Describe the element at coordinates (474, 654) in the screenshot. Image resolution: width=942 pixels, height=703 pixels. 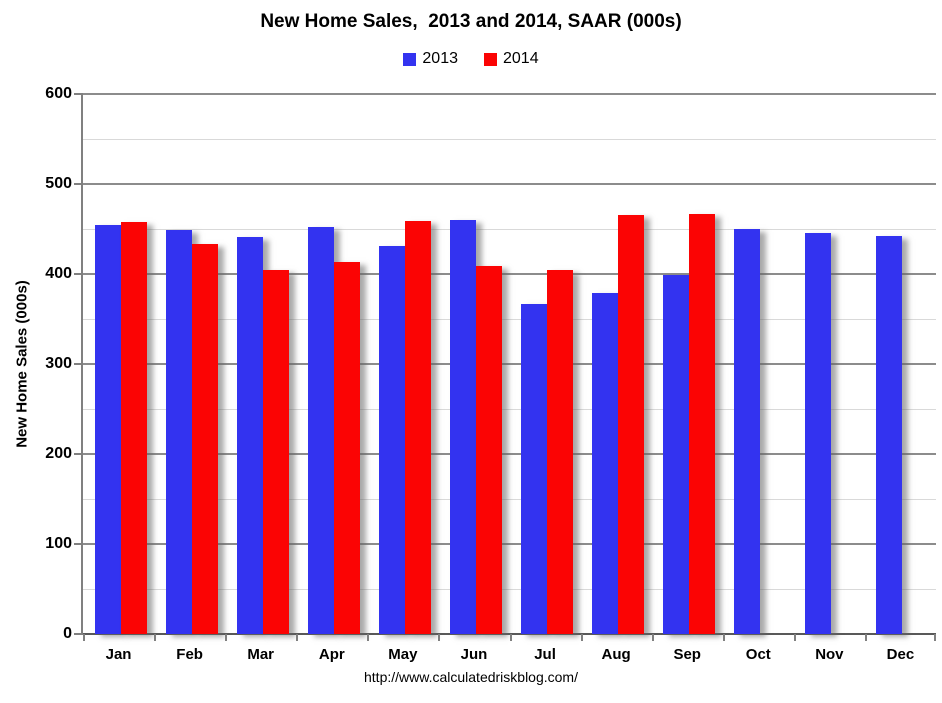
I see `month-label-jun: Jun` at that location.